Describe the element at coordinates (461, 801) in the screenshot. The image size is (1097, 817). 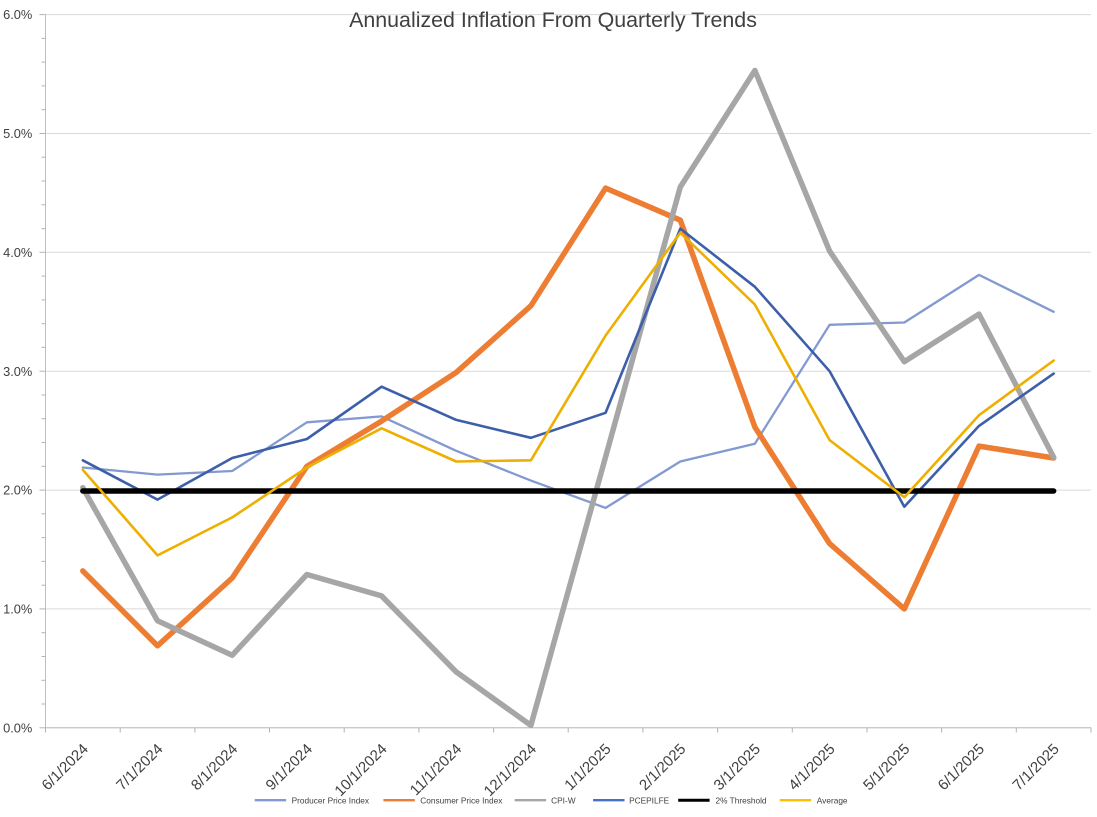
I see `svg-text: Consumer Price Index` at that location.